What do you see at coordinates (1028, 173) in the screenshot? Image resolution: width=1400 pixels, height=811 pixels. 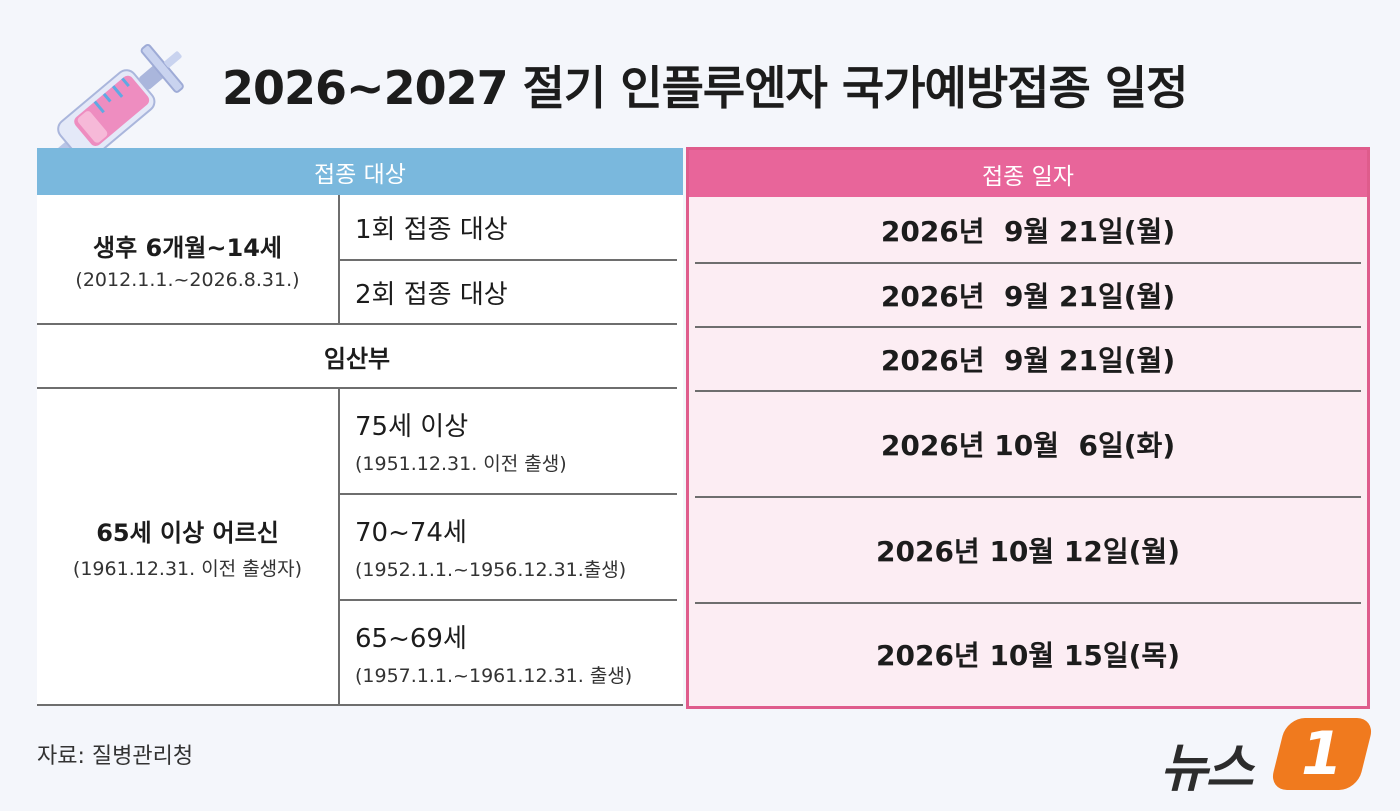 I see `date-column-header: 접종 일자` at bounding box center [1028, 173].